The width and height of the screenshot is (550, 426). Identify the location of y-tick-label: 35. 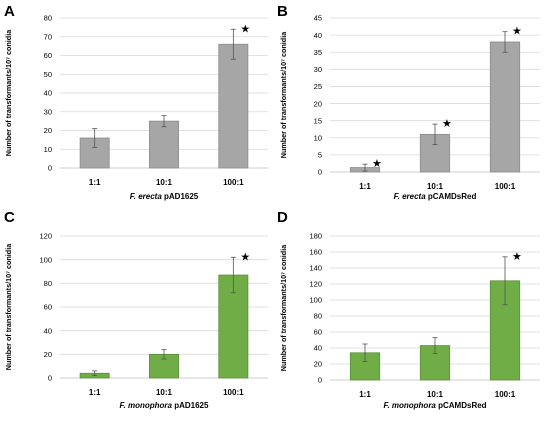
(318, 52).